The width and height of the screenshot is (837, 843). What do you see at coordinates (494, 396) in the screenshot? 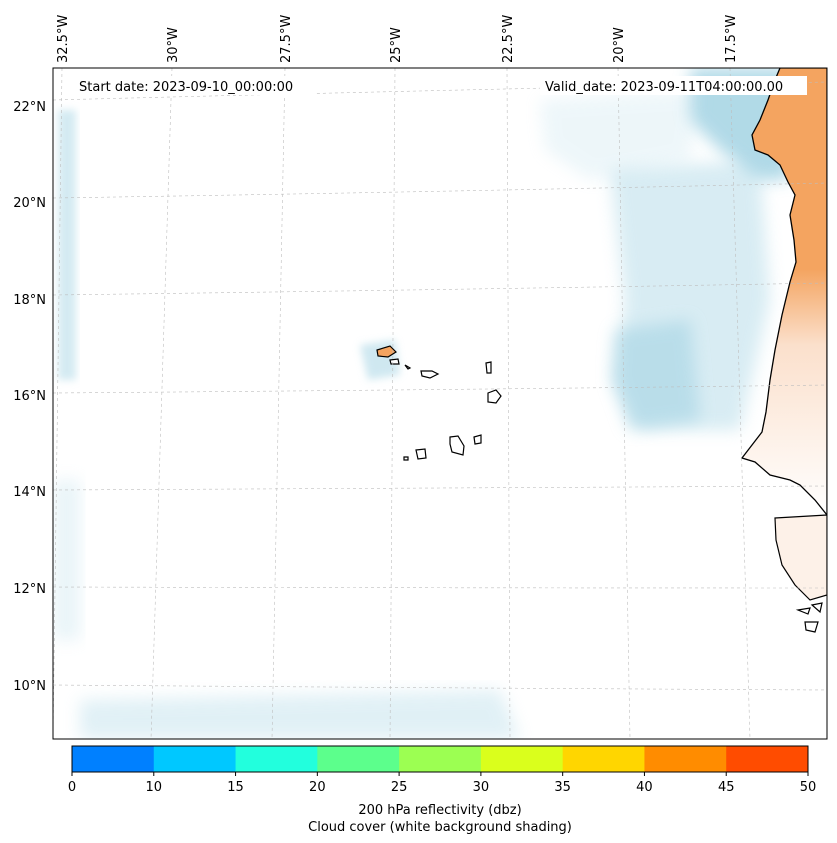
I see `island-boa-vista` at bounding box center [494, 396].